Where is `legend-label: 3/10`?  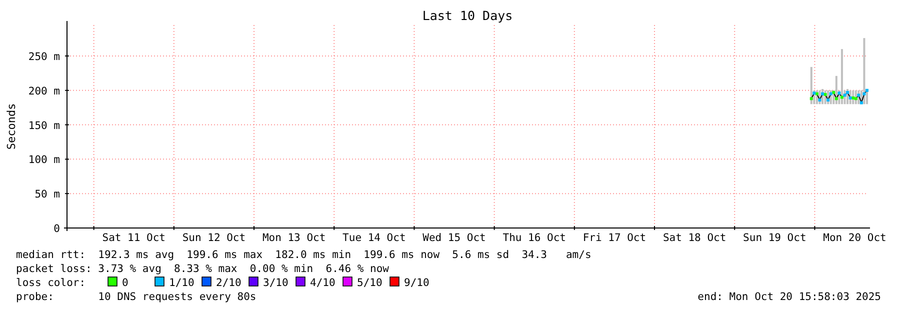 legend-label: 3/10 is located at coordinates (275, 283).